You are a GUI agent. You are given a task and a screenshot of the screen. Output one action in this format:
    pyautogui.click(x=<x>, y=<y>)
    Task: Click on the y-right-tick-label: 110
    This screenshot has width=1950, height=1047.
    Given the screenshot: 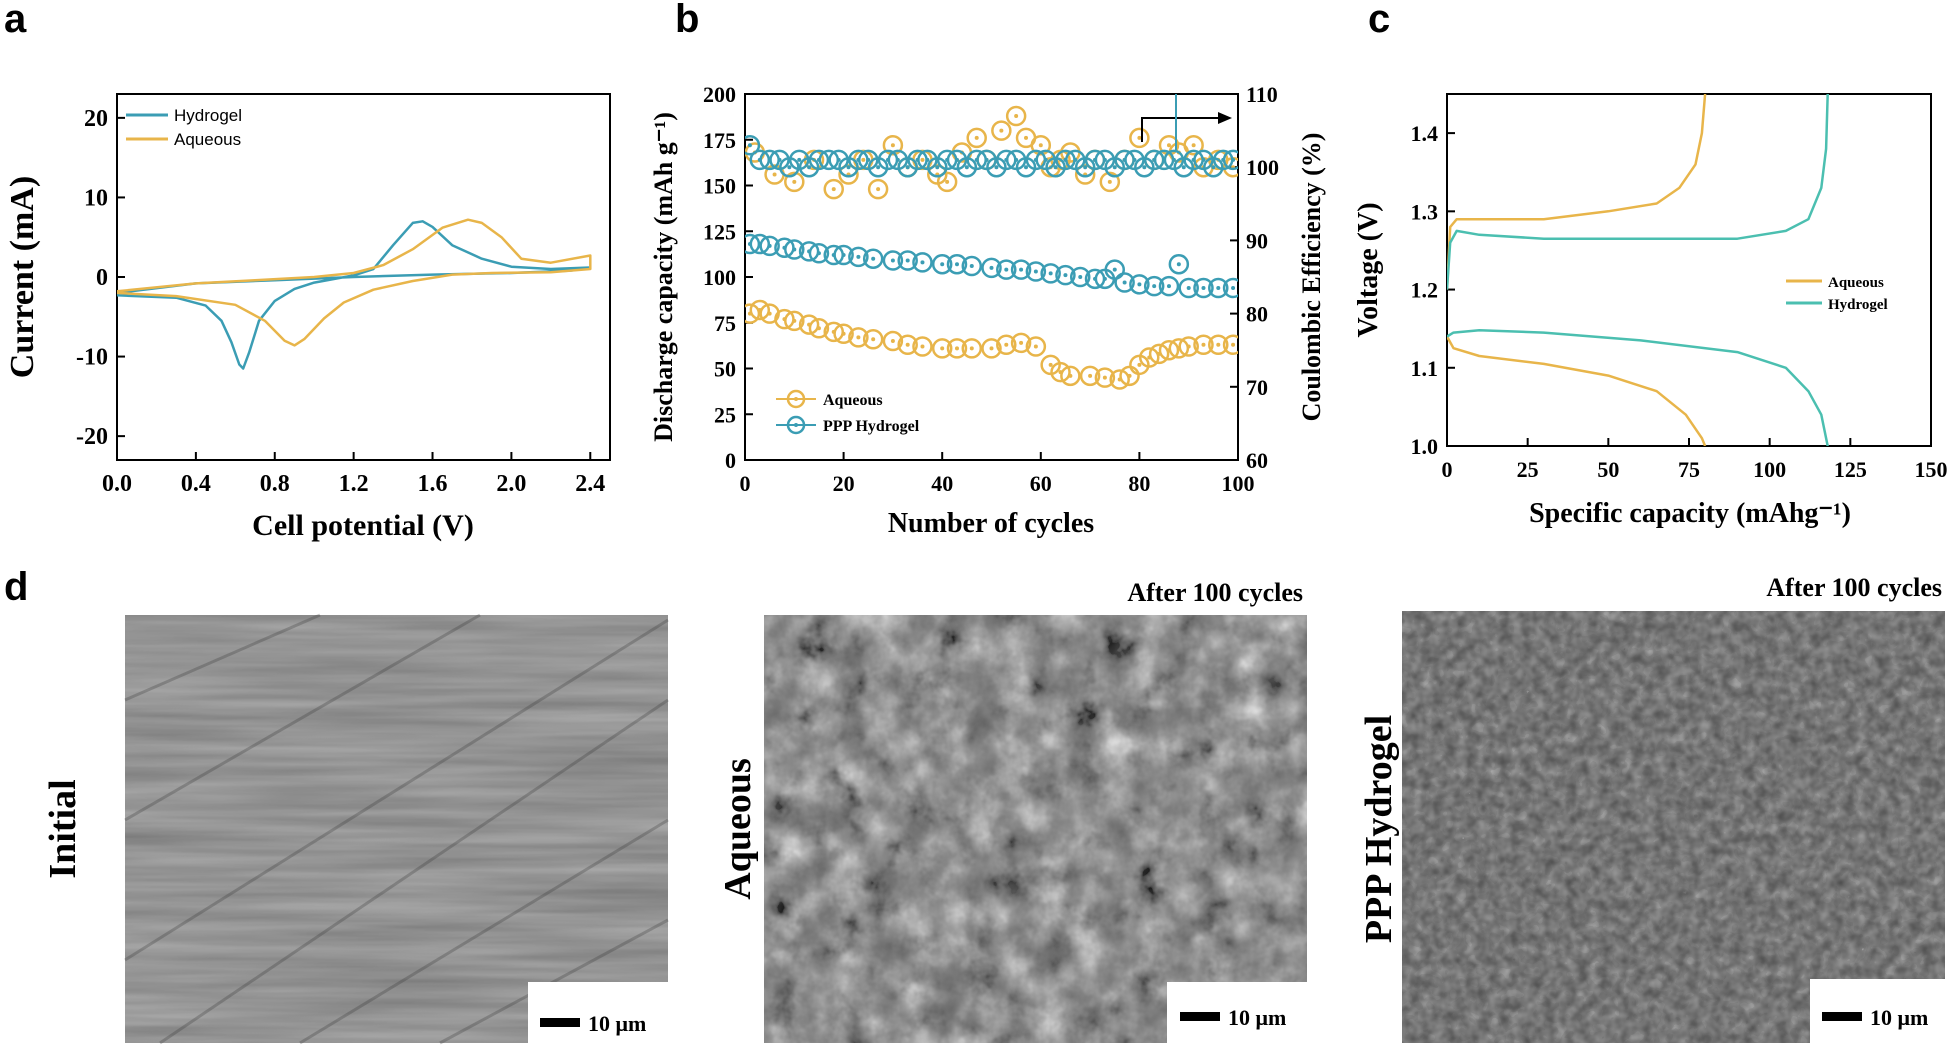 What is the action you would take?
    pyautogui.click(x=1262, y=94)
    